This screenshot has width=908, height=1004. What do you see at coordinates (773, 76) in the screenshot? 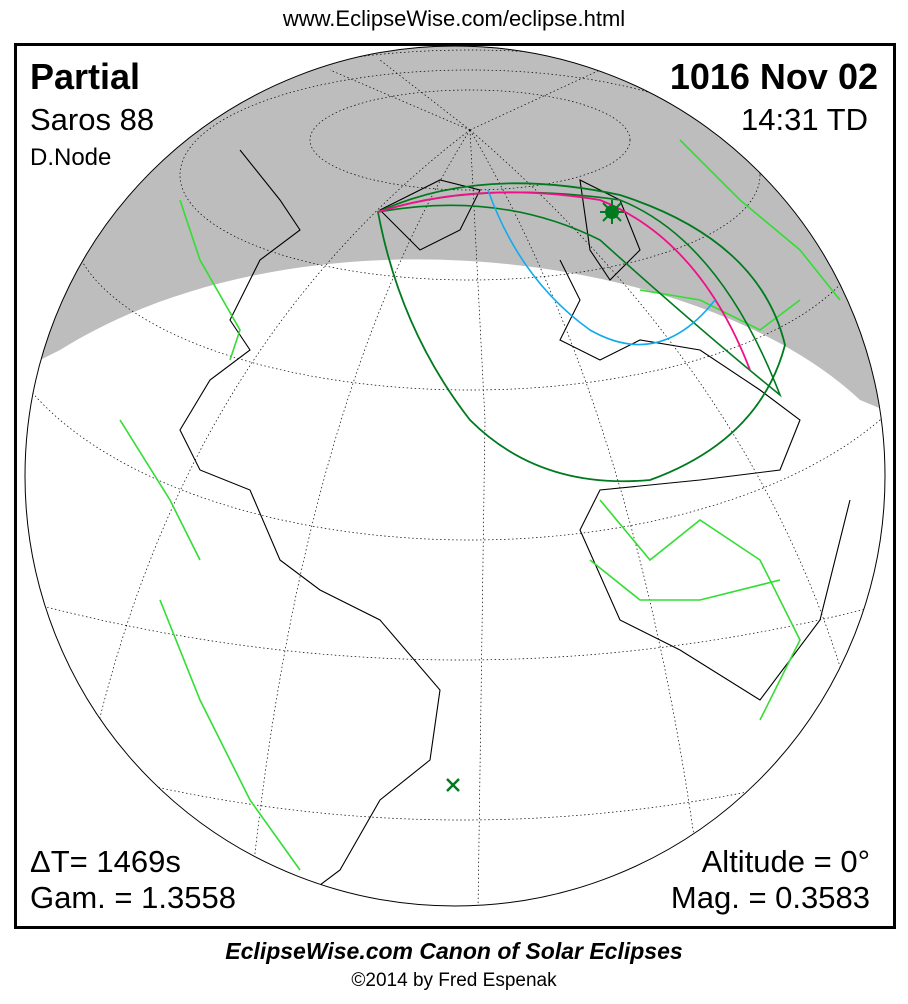
I see `eclipse-date: 1016 Nov 02` at bounding box center [773, 76].